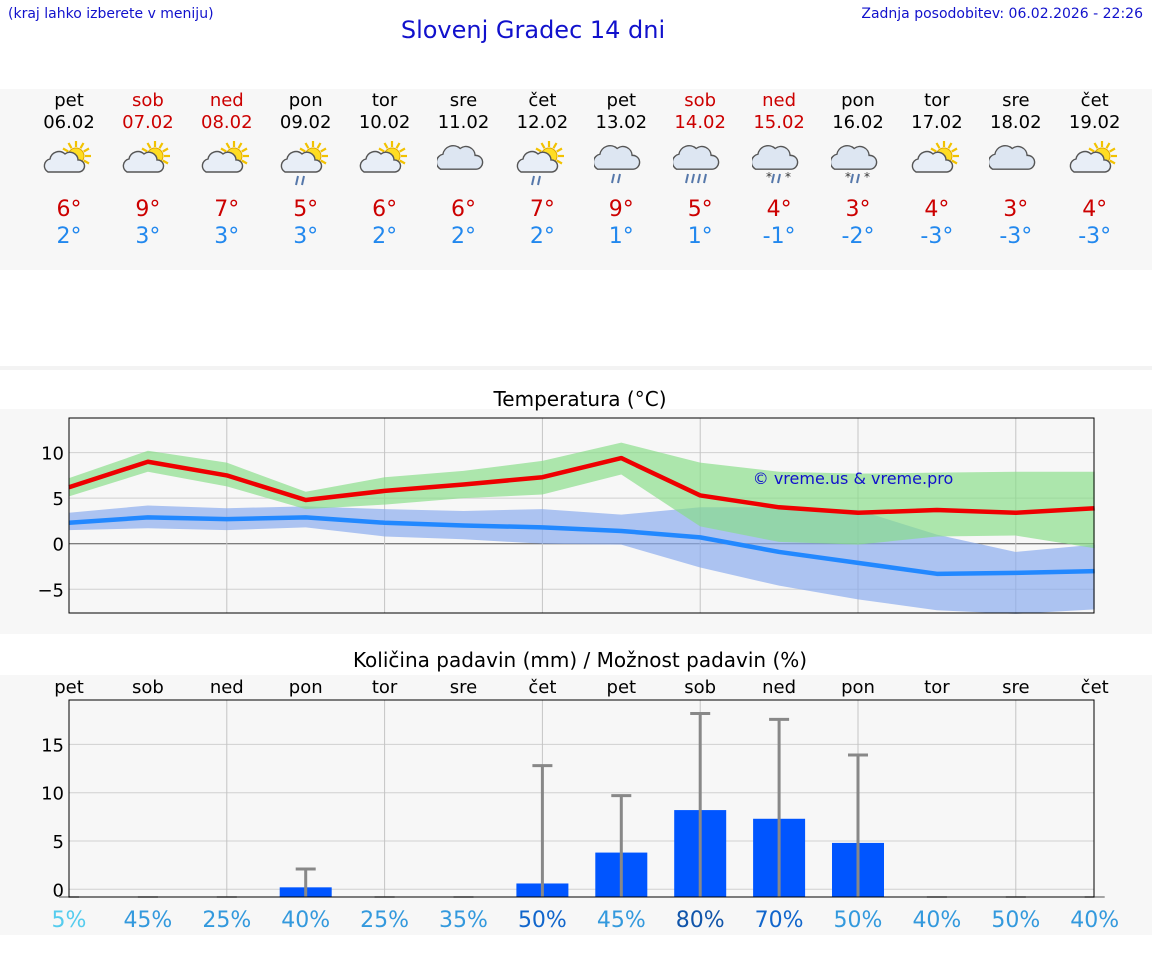  I want to click on precip-probability: 80%, so click(700, 920).